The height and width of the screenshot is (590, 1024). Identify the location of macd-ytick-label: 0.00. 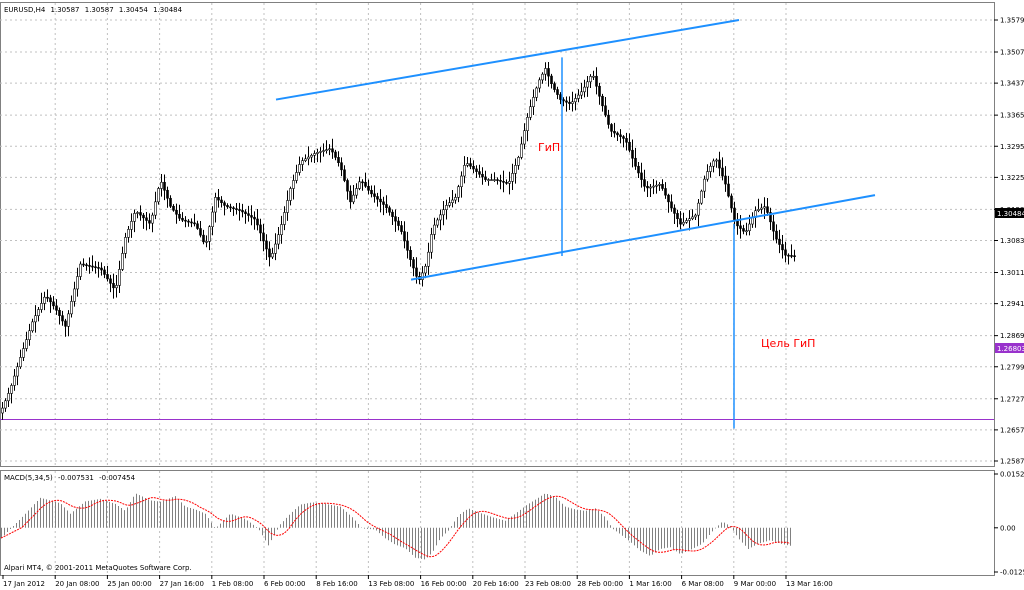
(1008, 528).